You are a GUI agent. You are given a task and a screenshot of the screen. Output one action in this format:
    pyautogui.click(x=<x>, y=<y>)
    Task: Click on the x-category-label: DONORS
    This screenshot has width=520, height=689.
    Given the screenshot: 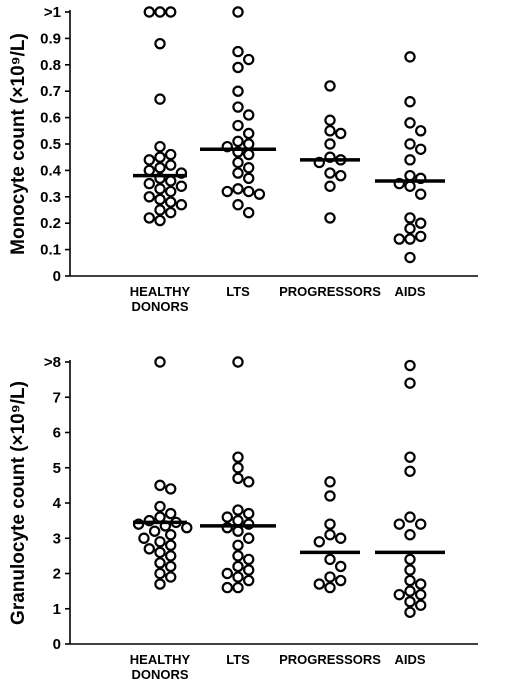 What is the action you would take?
    pyautogui.click(x=159, y=306)
    